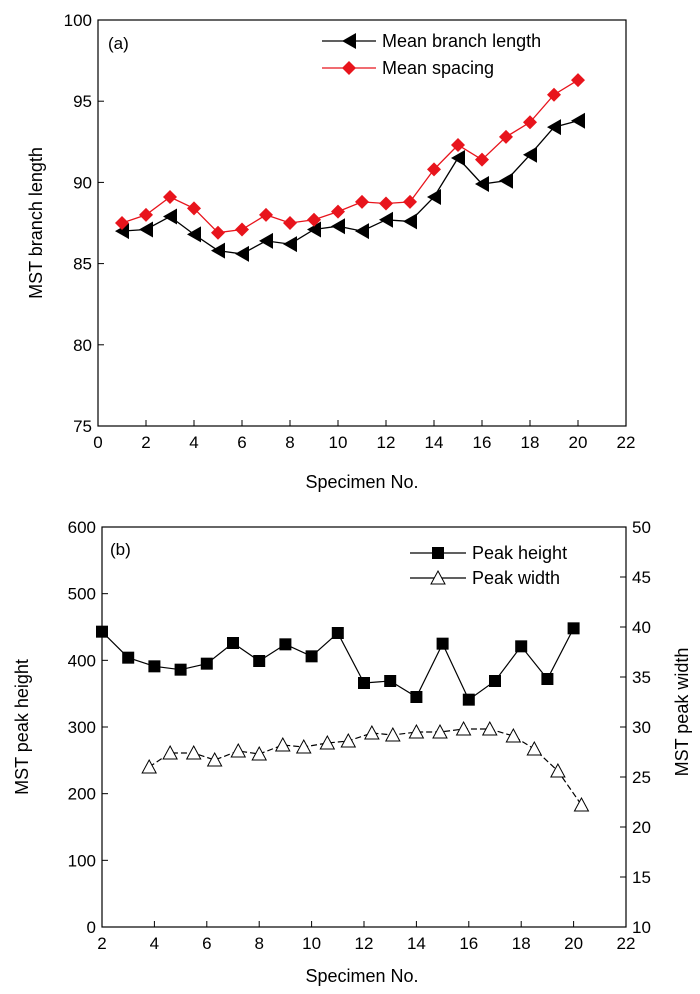 Image resolution: width=700 pixels, height=994 pixels. Describe the element at coordinates (120, 549) in the screenshot. I see `panel-label-b: (b)` at that location.